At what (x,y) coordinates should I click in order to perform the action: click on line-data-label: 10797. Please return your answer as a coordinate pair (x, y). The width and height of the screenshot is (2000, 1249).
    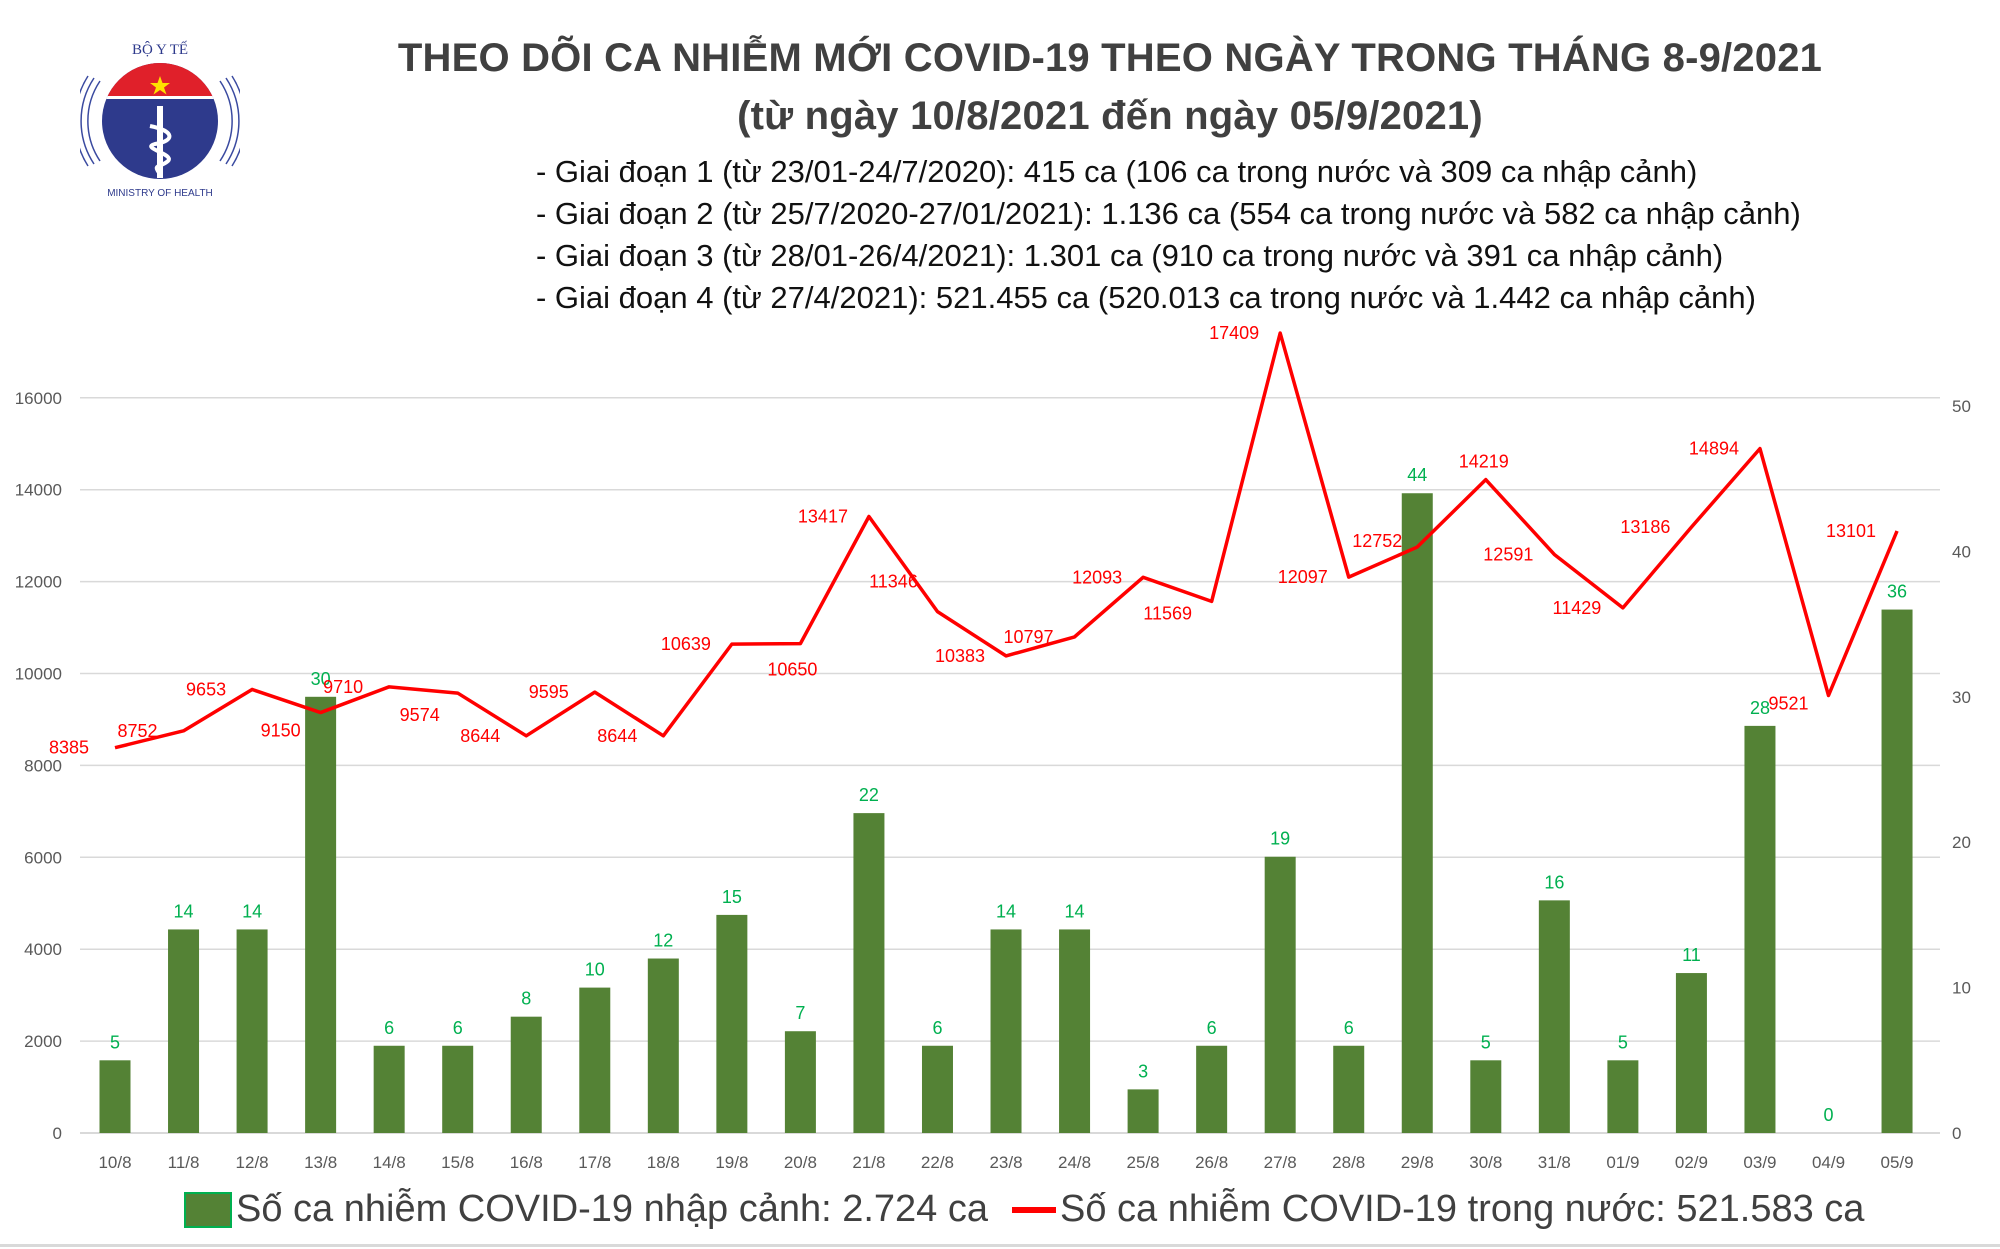
    Looking at the image, I should click on (1029, 637).